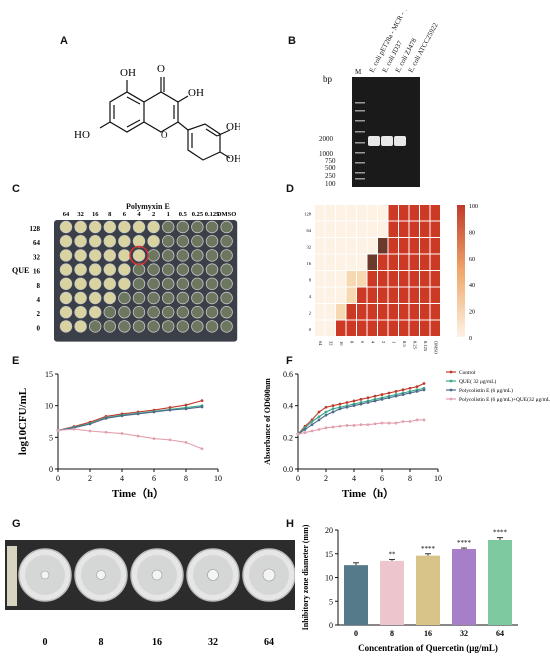  Describe the element at coordinates (500, 582) in the screenshot. I see `bar` at that location.